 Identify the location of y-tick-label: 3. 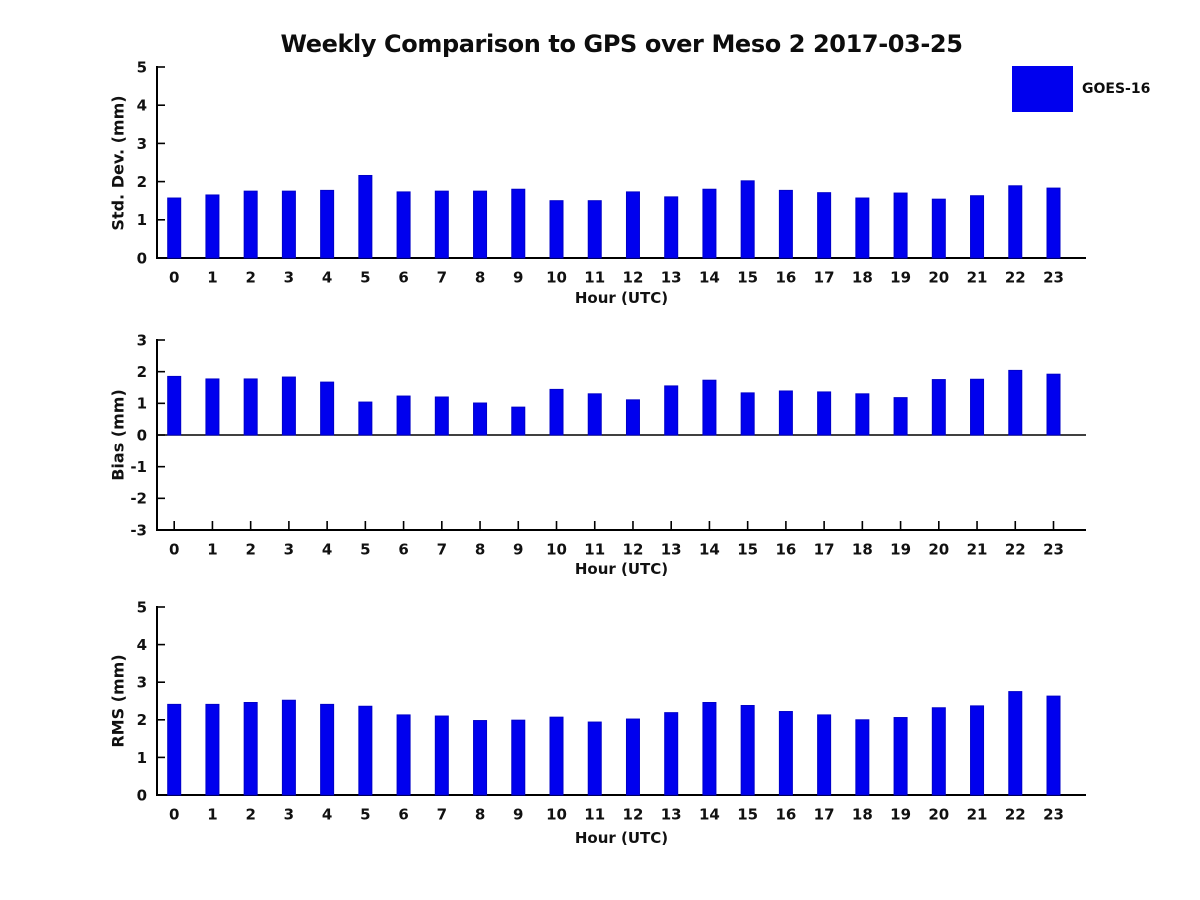
(142, 683).